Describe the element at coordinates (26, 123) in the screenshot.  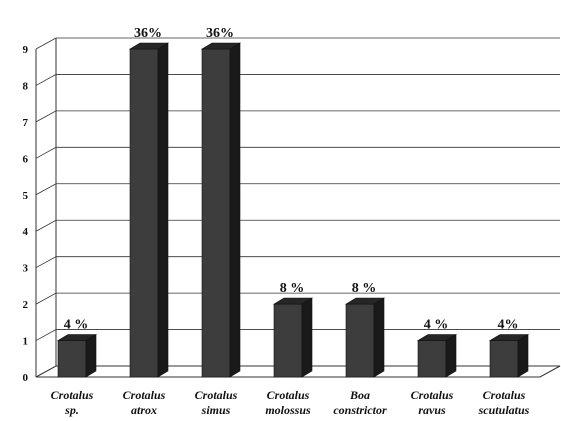
I see `y-tick-label: 7` at that location.